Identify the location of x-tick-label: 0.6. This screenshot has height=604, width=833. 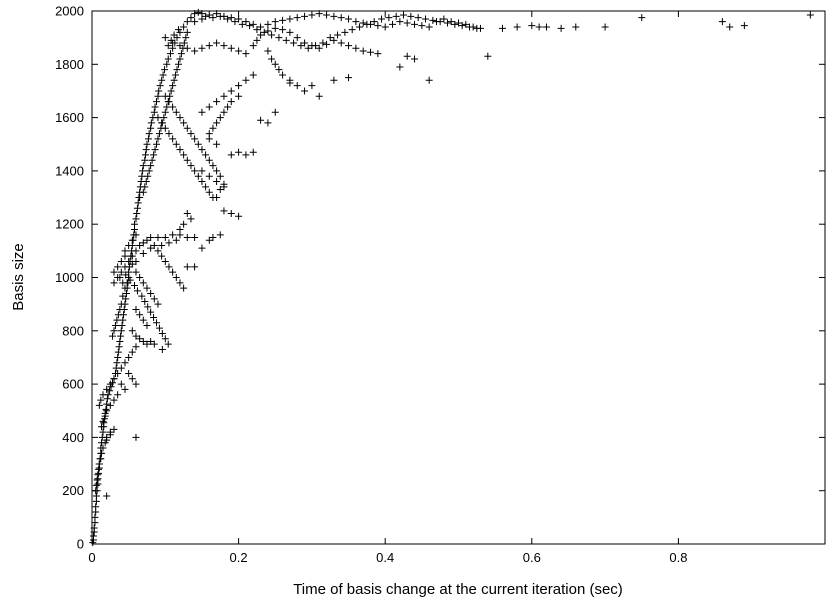
(532, 557).